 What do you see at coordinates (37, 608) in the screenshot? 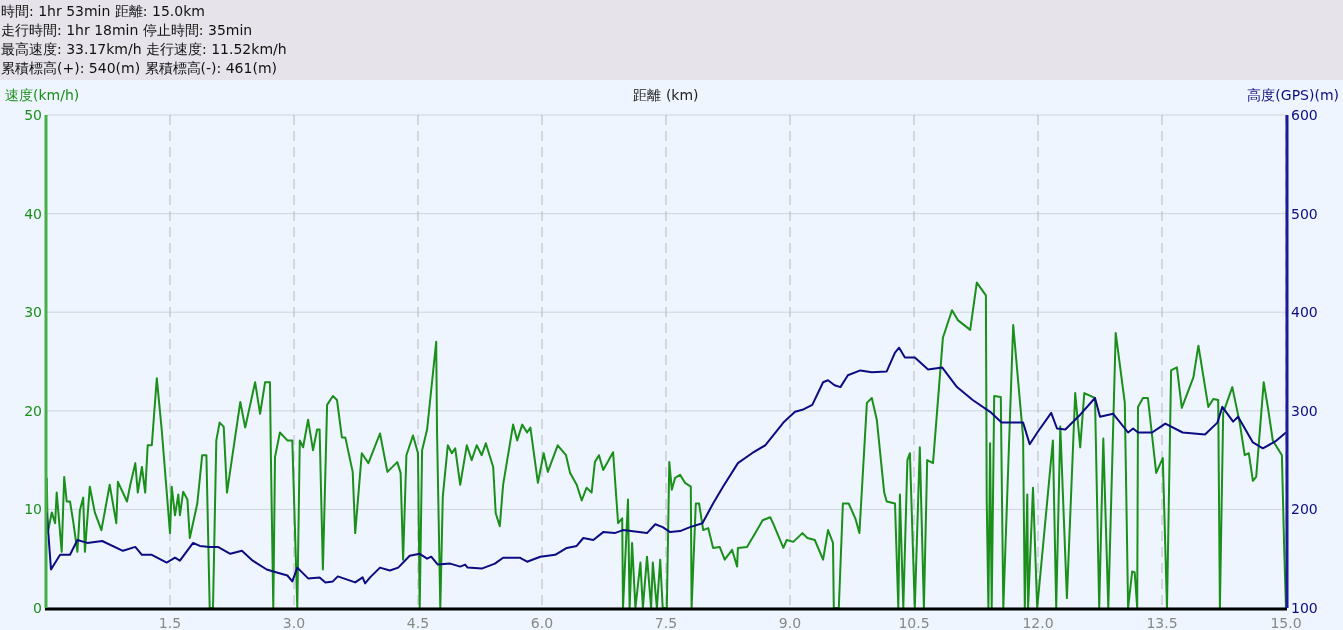
I see `y-tick-label: 0` at bounding box center [37, 608].